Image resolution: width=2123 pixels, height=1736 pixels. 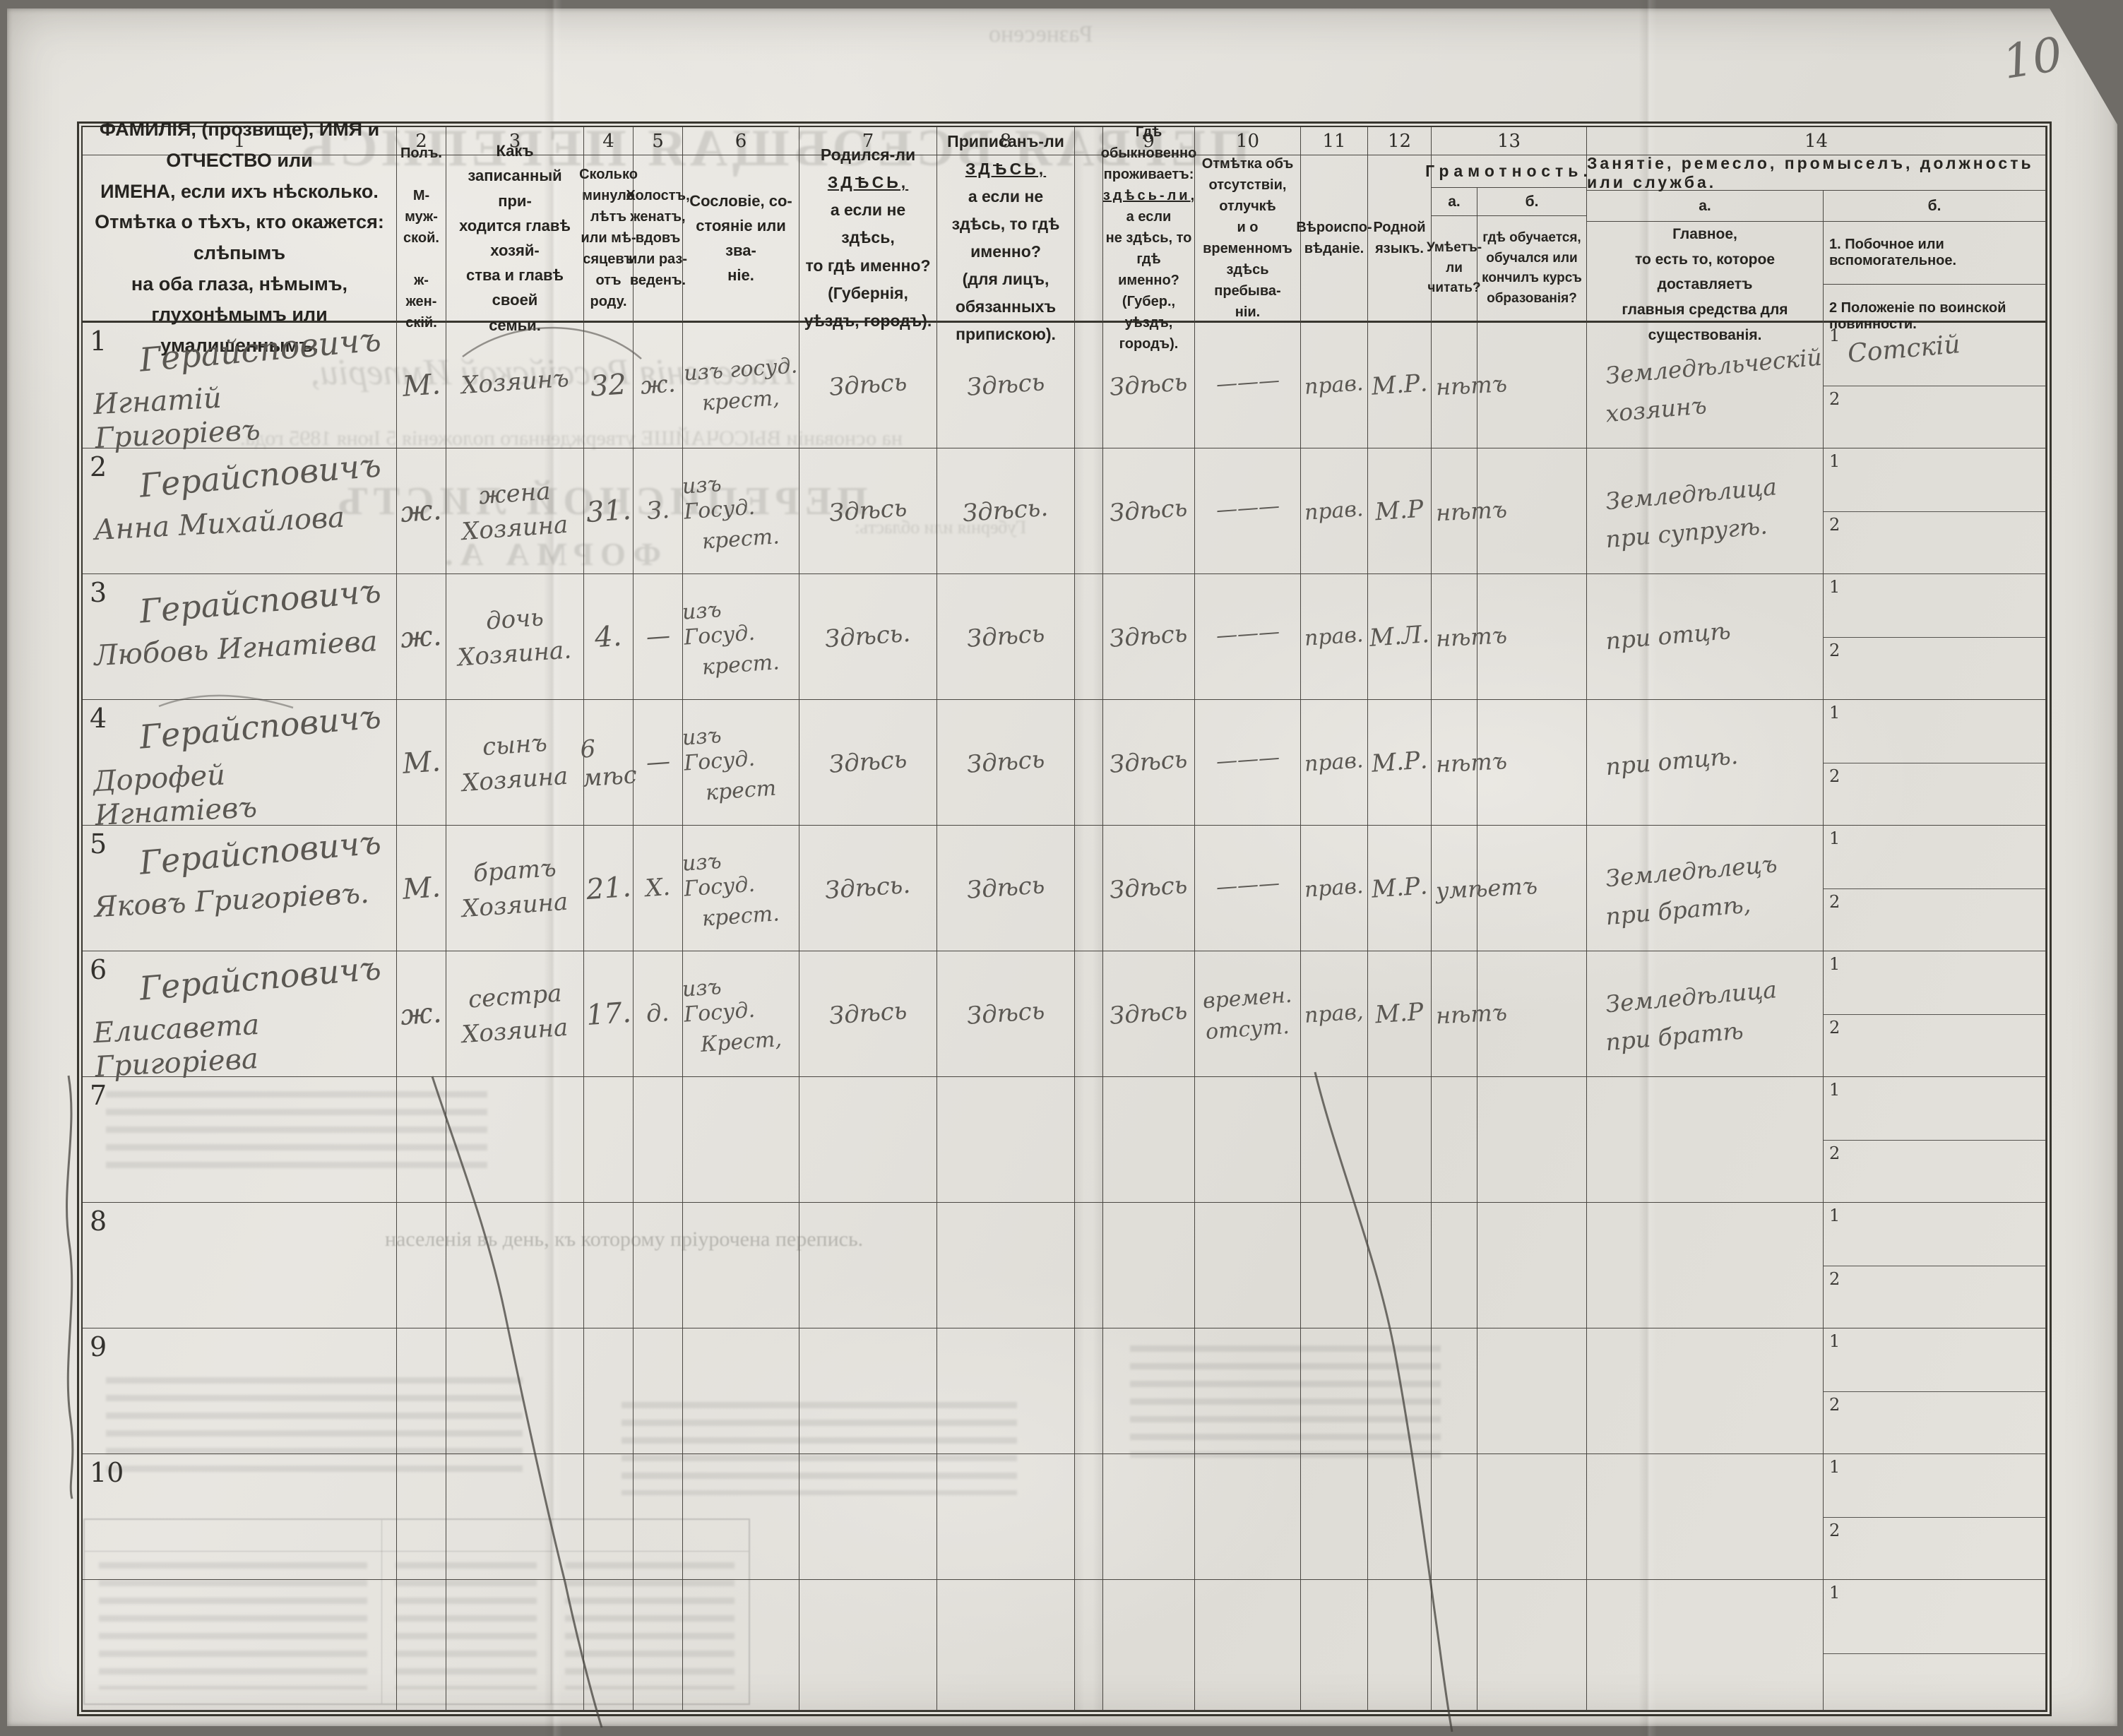 I want to click on col-number-7: 7, so click(x=868, y=141).